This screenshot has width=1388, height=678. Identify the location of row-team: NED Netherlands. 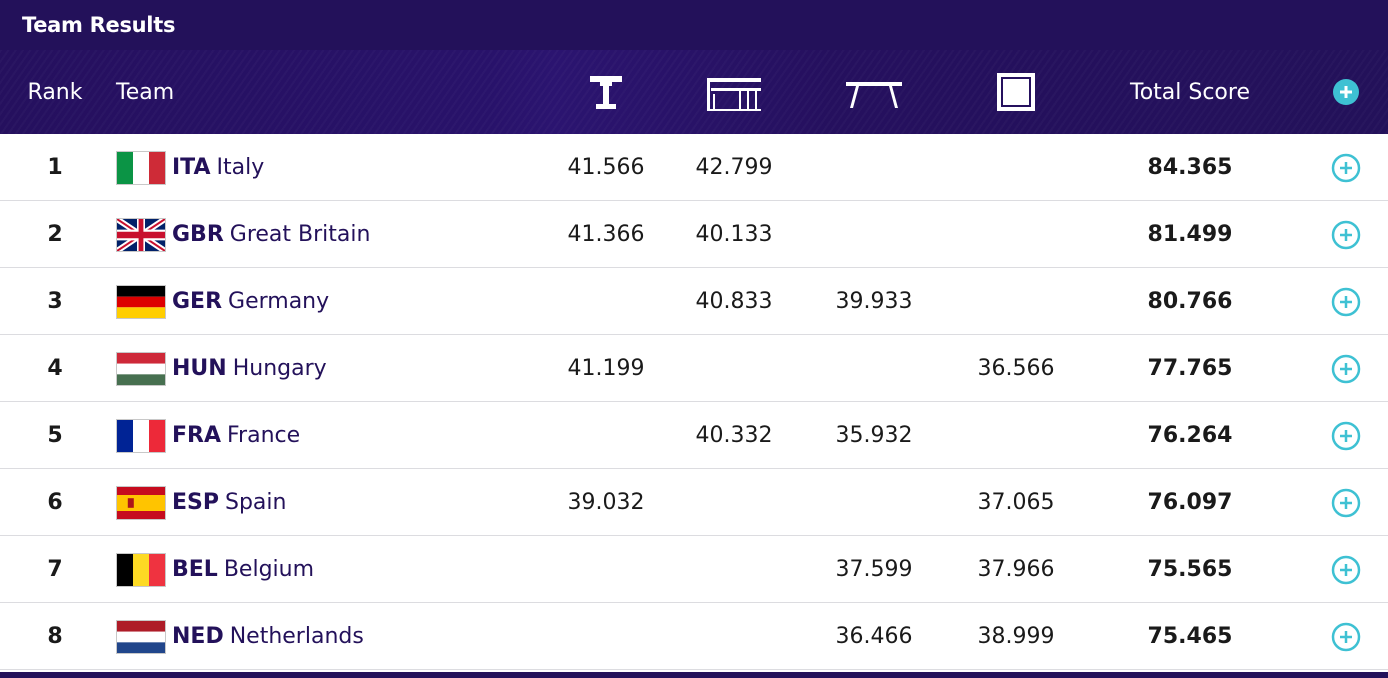
(326, 636).